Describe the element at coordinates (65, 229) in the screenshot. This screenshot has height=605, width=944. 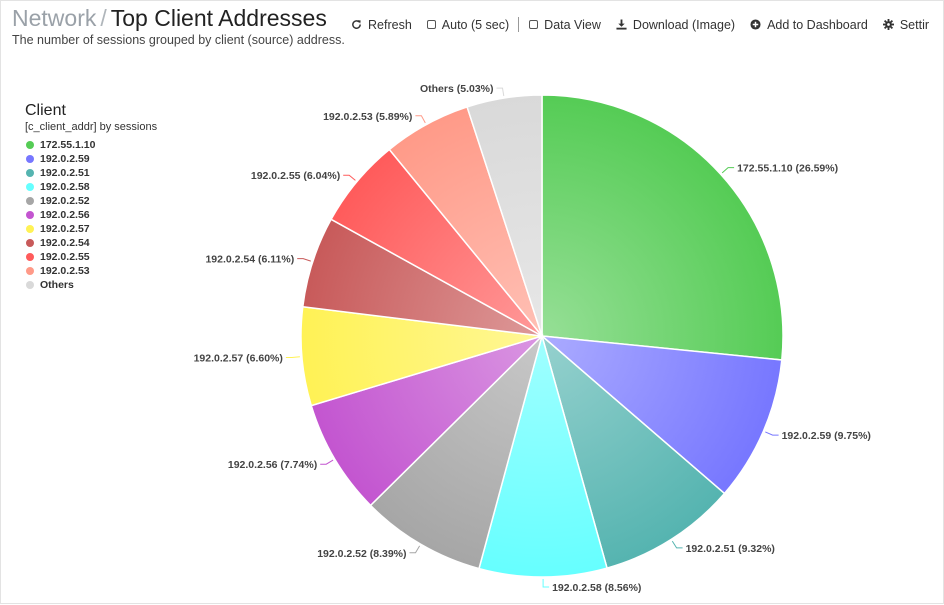
I see `legend-label: 192.0.2.57` at that location.